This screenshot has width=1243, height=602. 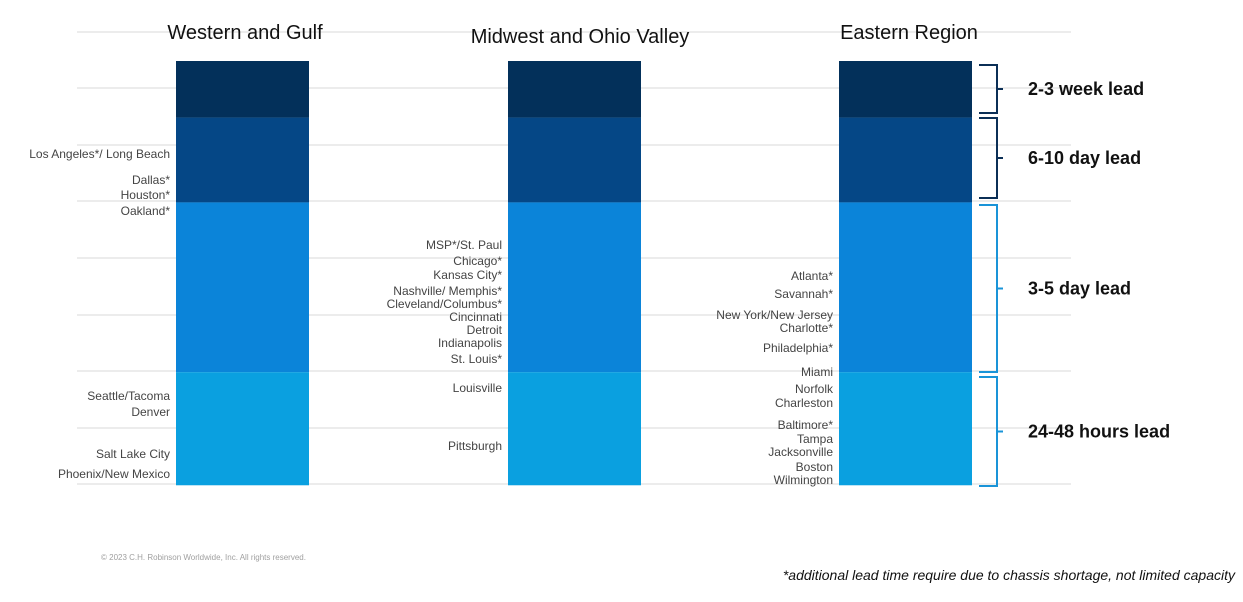 I want to click on city-label: St. Louis*, so click(x=477, y=359).